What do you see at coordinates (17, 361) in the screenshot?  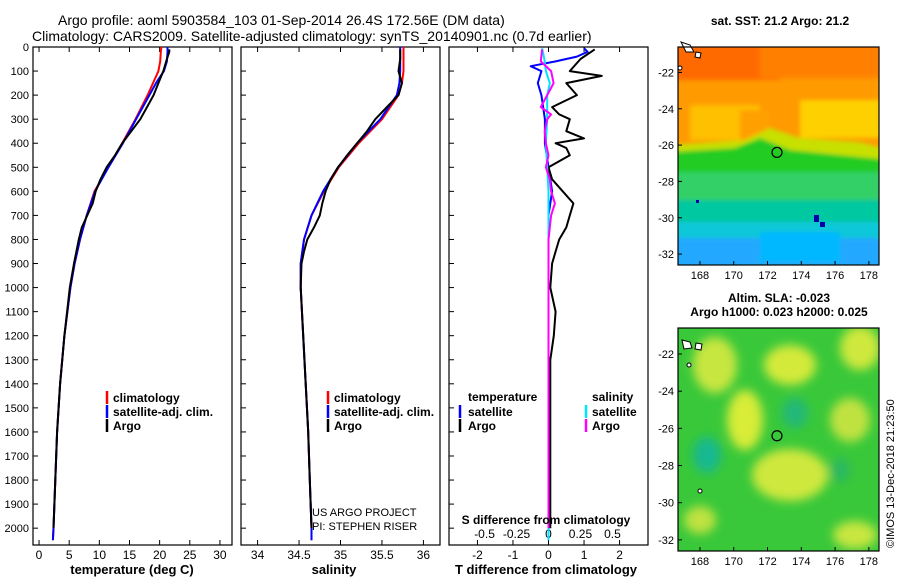 I see `depth-tick-label: 1300` at bounding box center [17, 361].